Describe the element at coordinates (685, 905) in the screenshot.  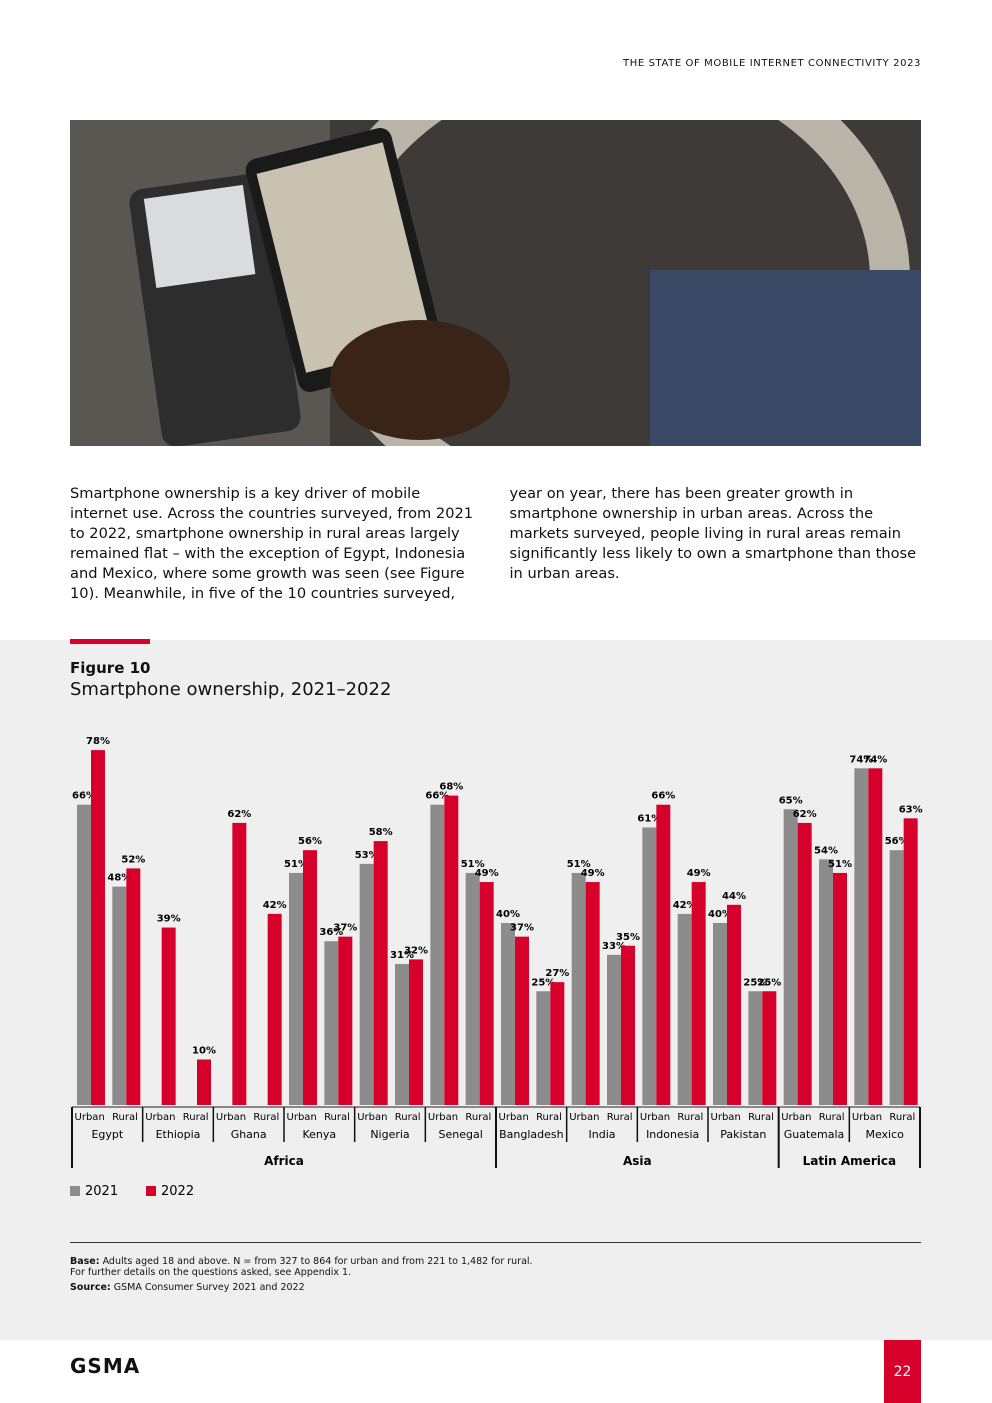
I see `data-label: 42%` at that location.